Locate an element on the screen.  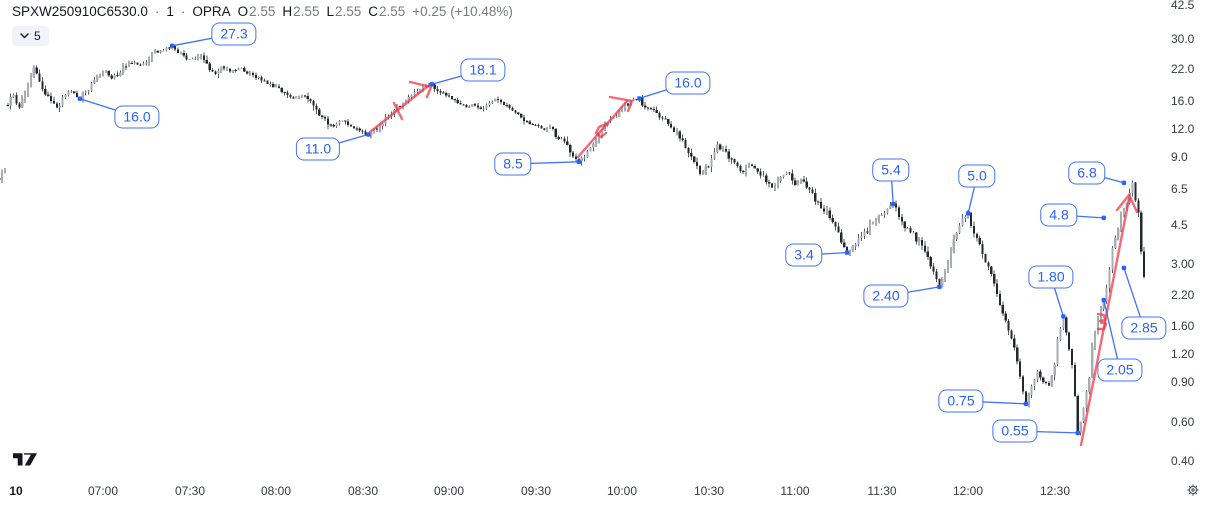
price-callout: 0.75 is located at coordinates (961, 401).